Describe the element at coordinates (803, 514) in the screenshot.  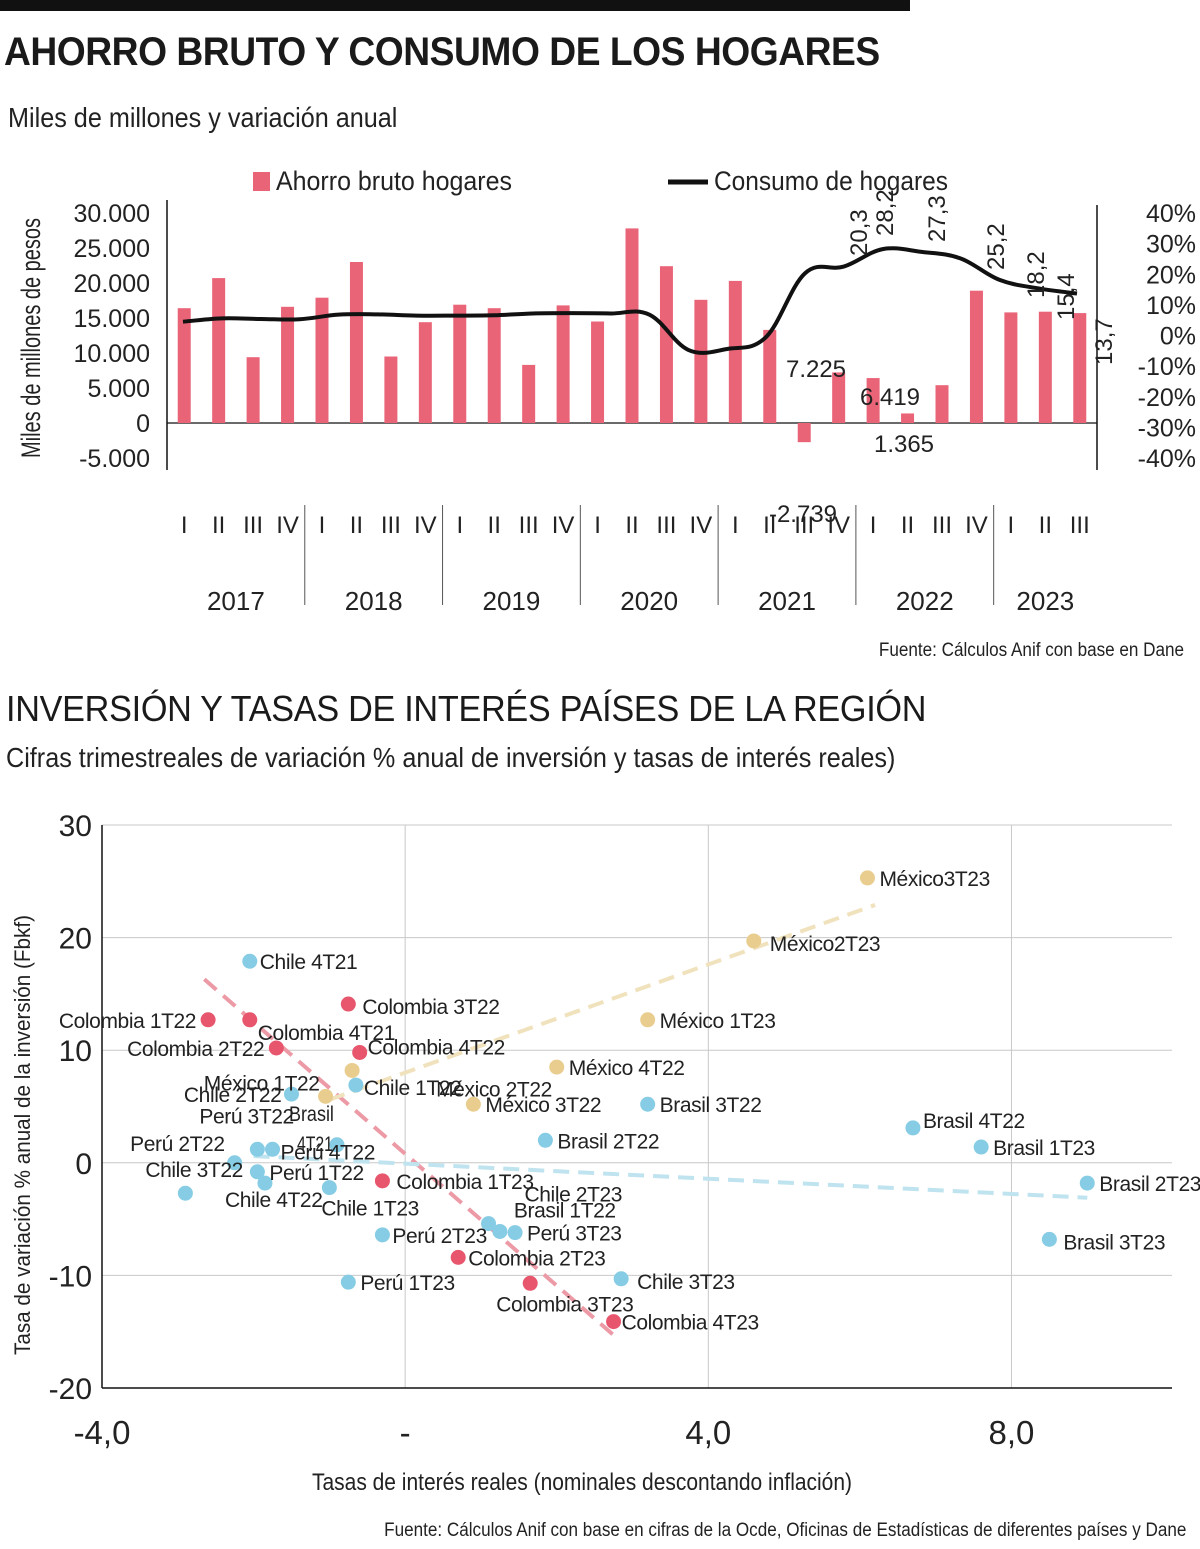
I see `bar-label: -2.739` at that location.